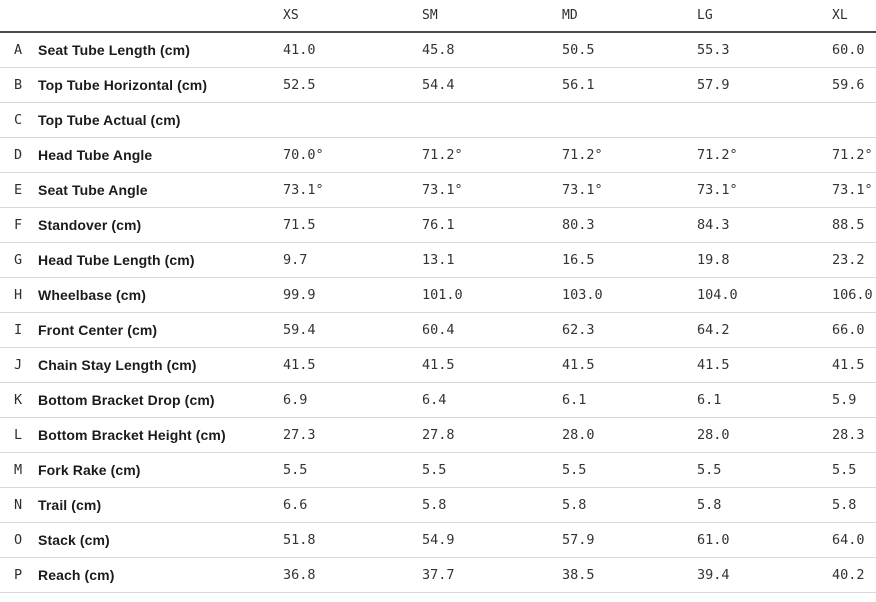 The height and width of the screenshot is (602, 876). Describe the element at coordinates (18, 435) in the screenshot. I see `row-letter: L` at that location.